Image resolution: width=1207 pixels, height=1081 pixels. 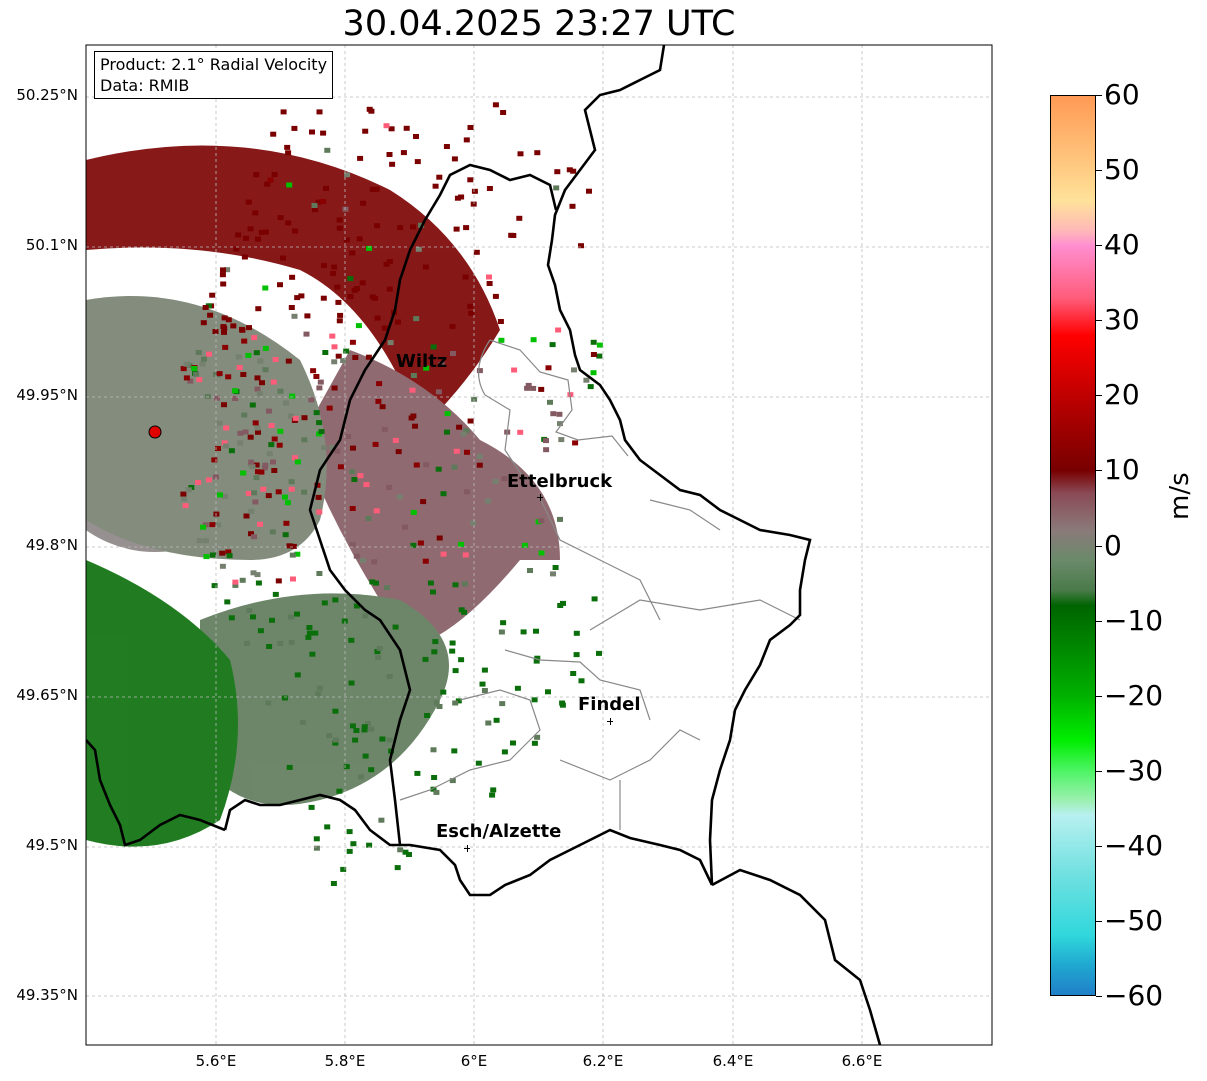 What do you see at coordinates (1134, 845) in the screenshot?
I see `colorbar-tick-label: −40` at bounding box center [1134, 845].